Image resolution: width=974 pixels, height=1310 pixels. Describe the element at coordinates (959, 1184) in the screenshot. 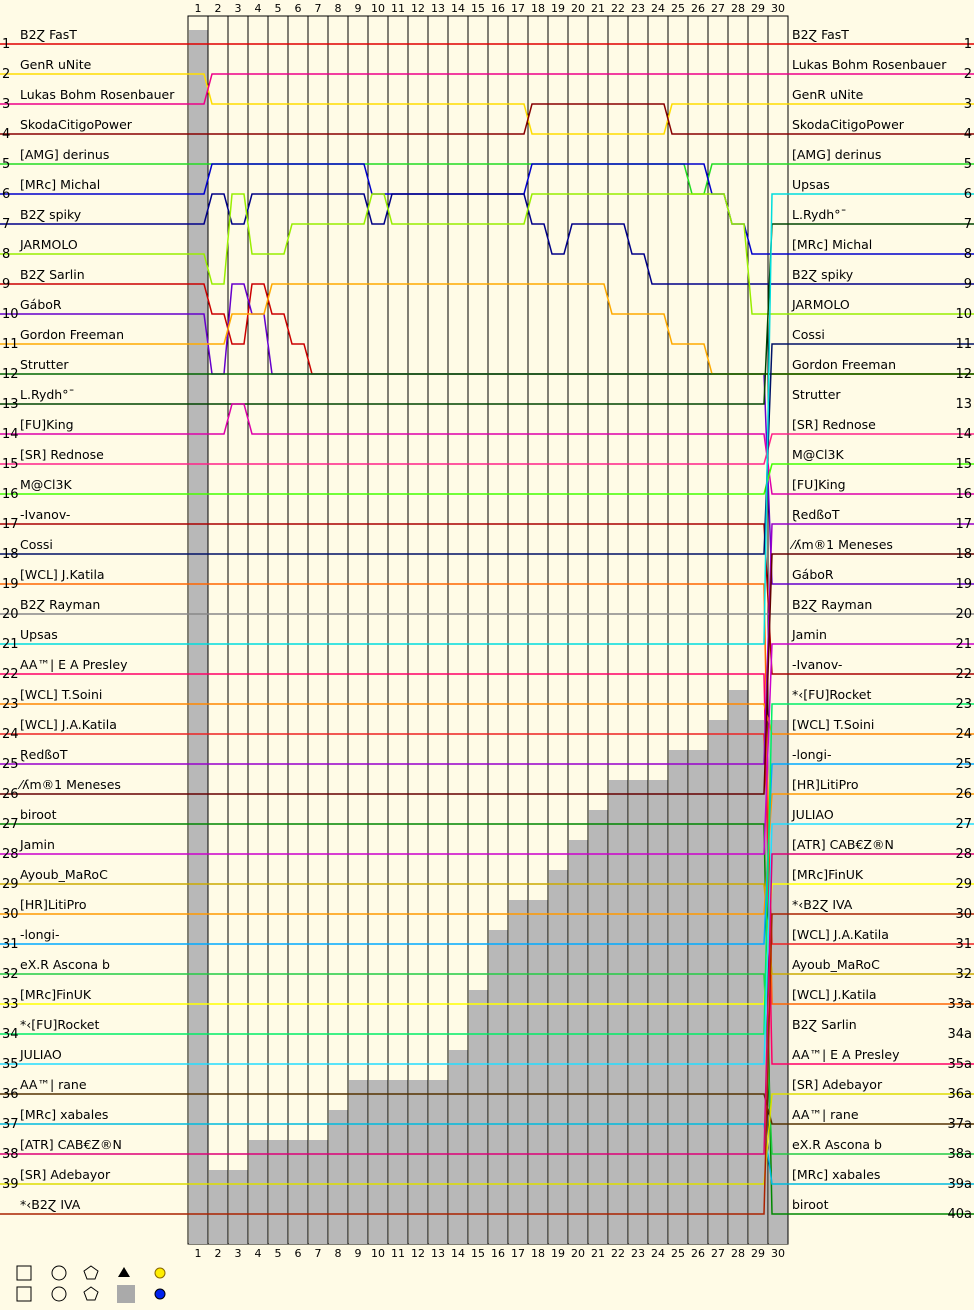

I see `y-tick-right: 39a` at that location.